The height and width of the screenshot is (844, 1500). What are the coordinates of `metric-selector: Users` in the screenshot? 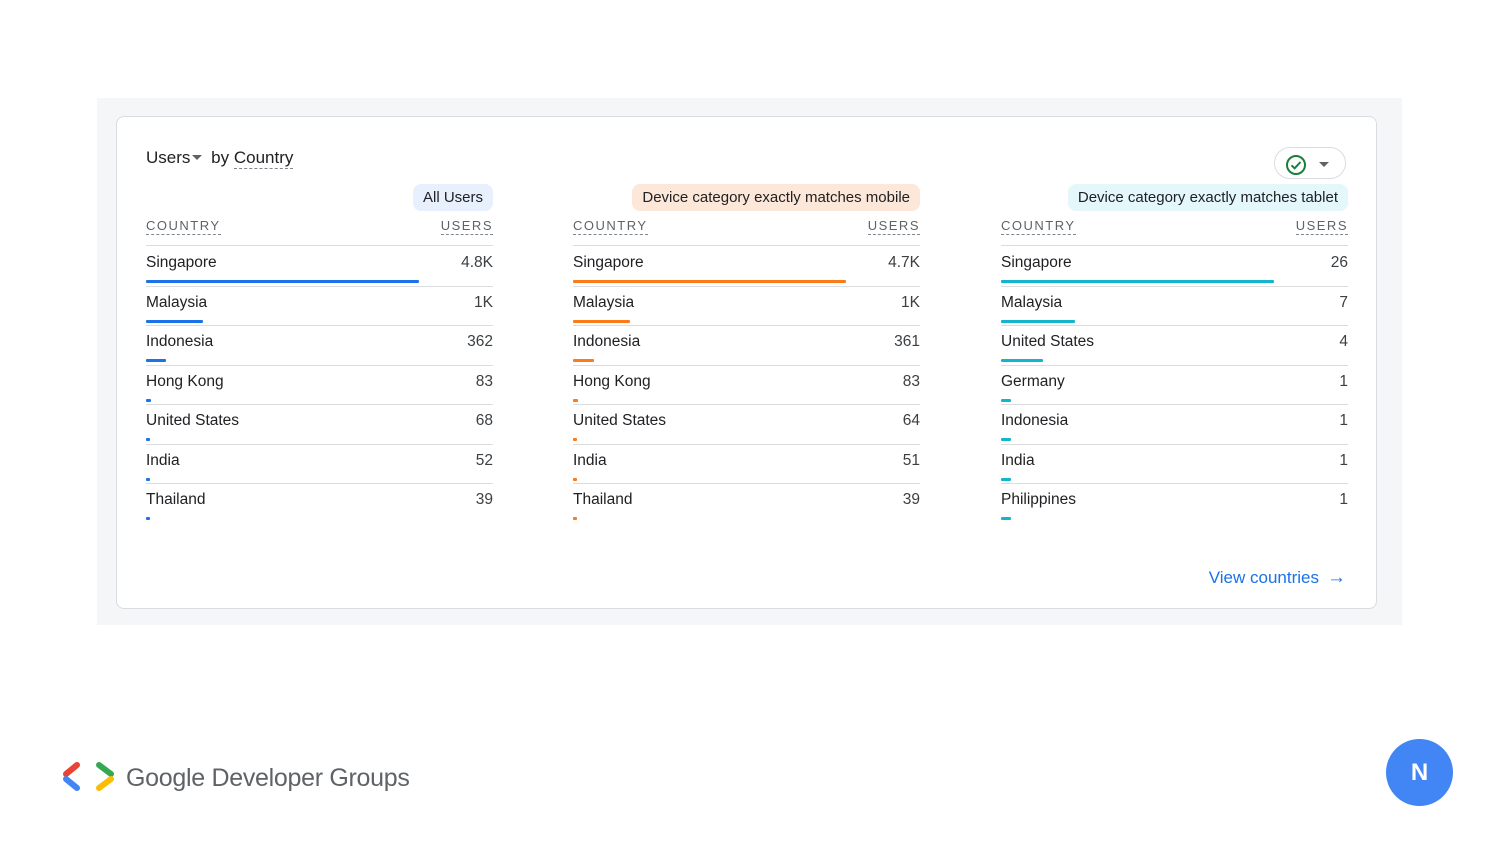 It's located at (168, 157).